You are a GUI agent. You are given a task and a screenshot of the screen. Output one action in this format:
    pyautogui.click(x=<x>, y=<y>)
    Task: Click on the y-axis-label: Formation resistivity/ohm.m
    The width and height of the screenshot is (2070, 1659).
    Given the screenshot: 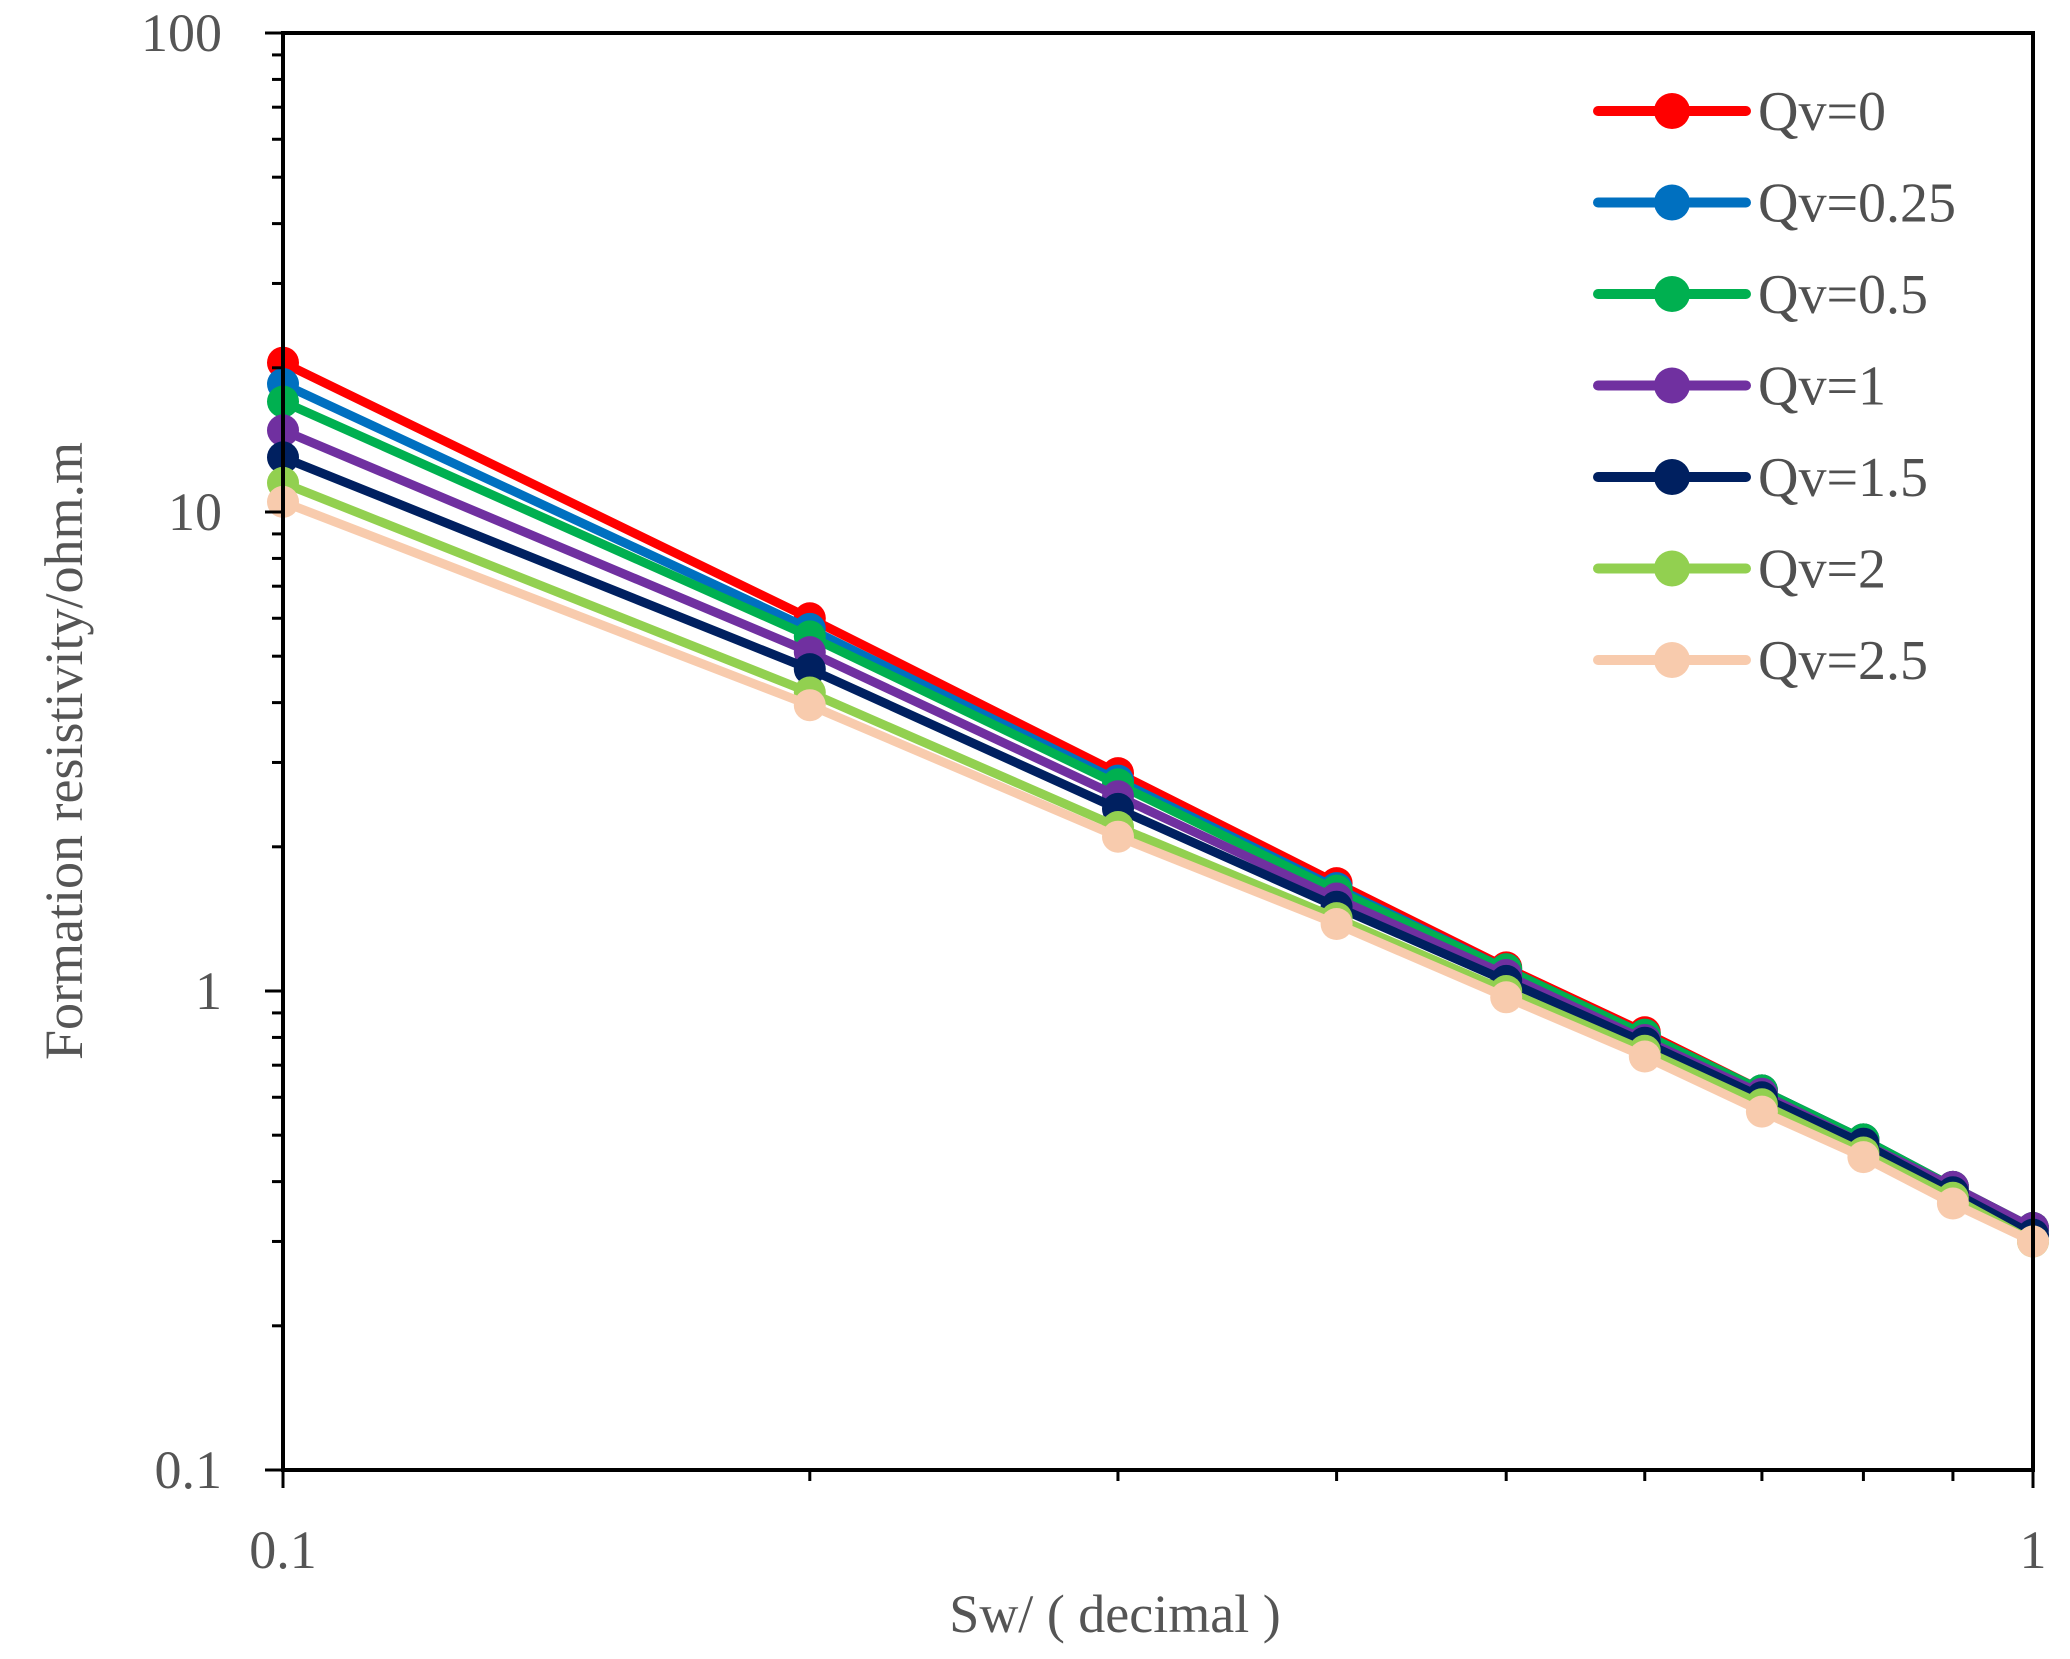 What is the action you would take?
    pyautogui.click(x=64, y=751)
    